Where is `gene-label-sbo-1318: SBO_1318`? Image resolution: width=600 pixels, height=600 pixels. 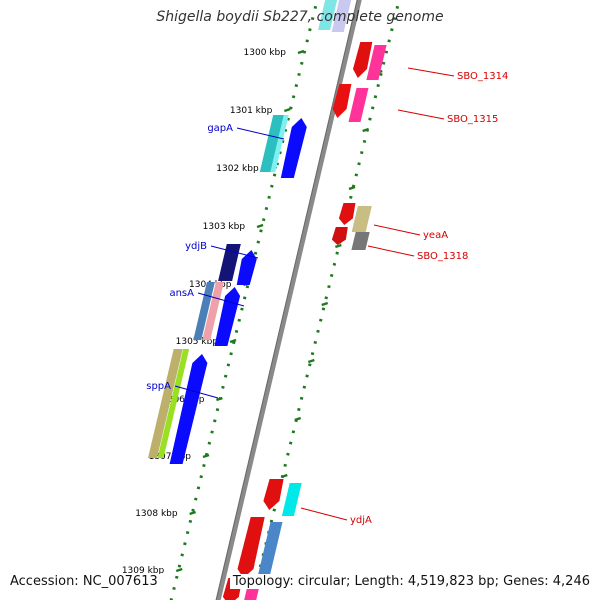
gene-label-sbo-1318: SBO_1318 is located at coordinates (442, 256).